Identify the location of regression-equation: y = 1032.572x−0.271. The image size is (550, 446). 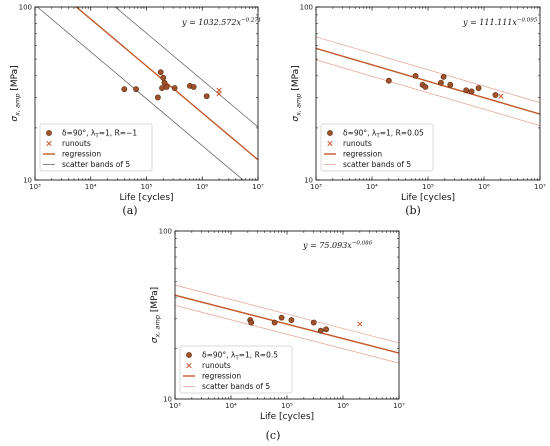
(221, 23).